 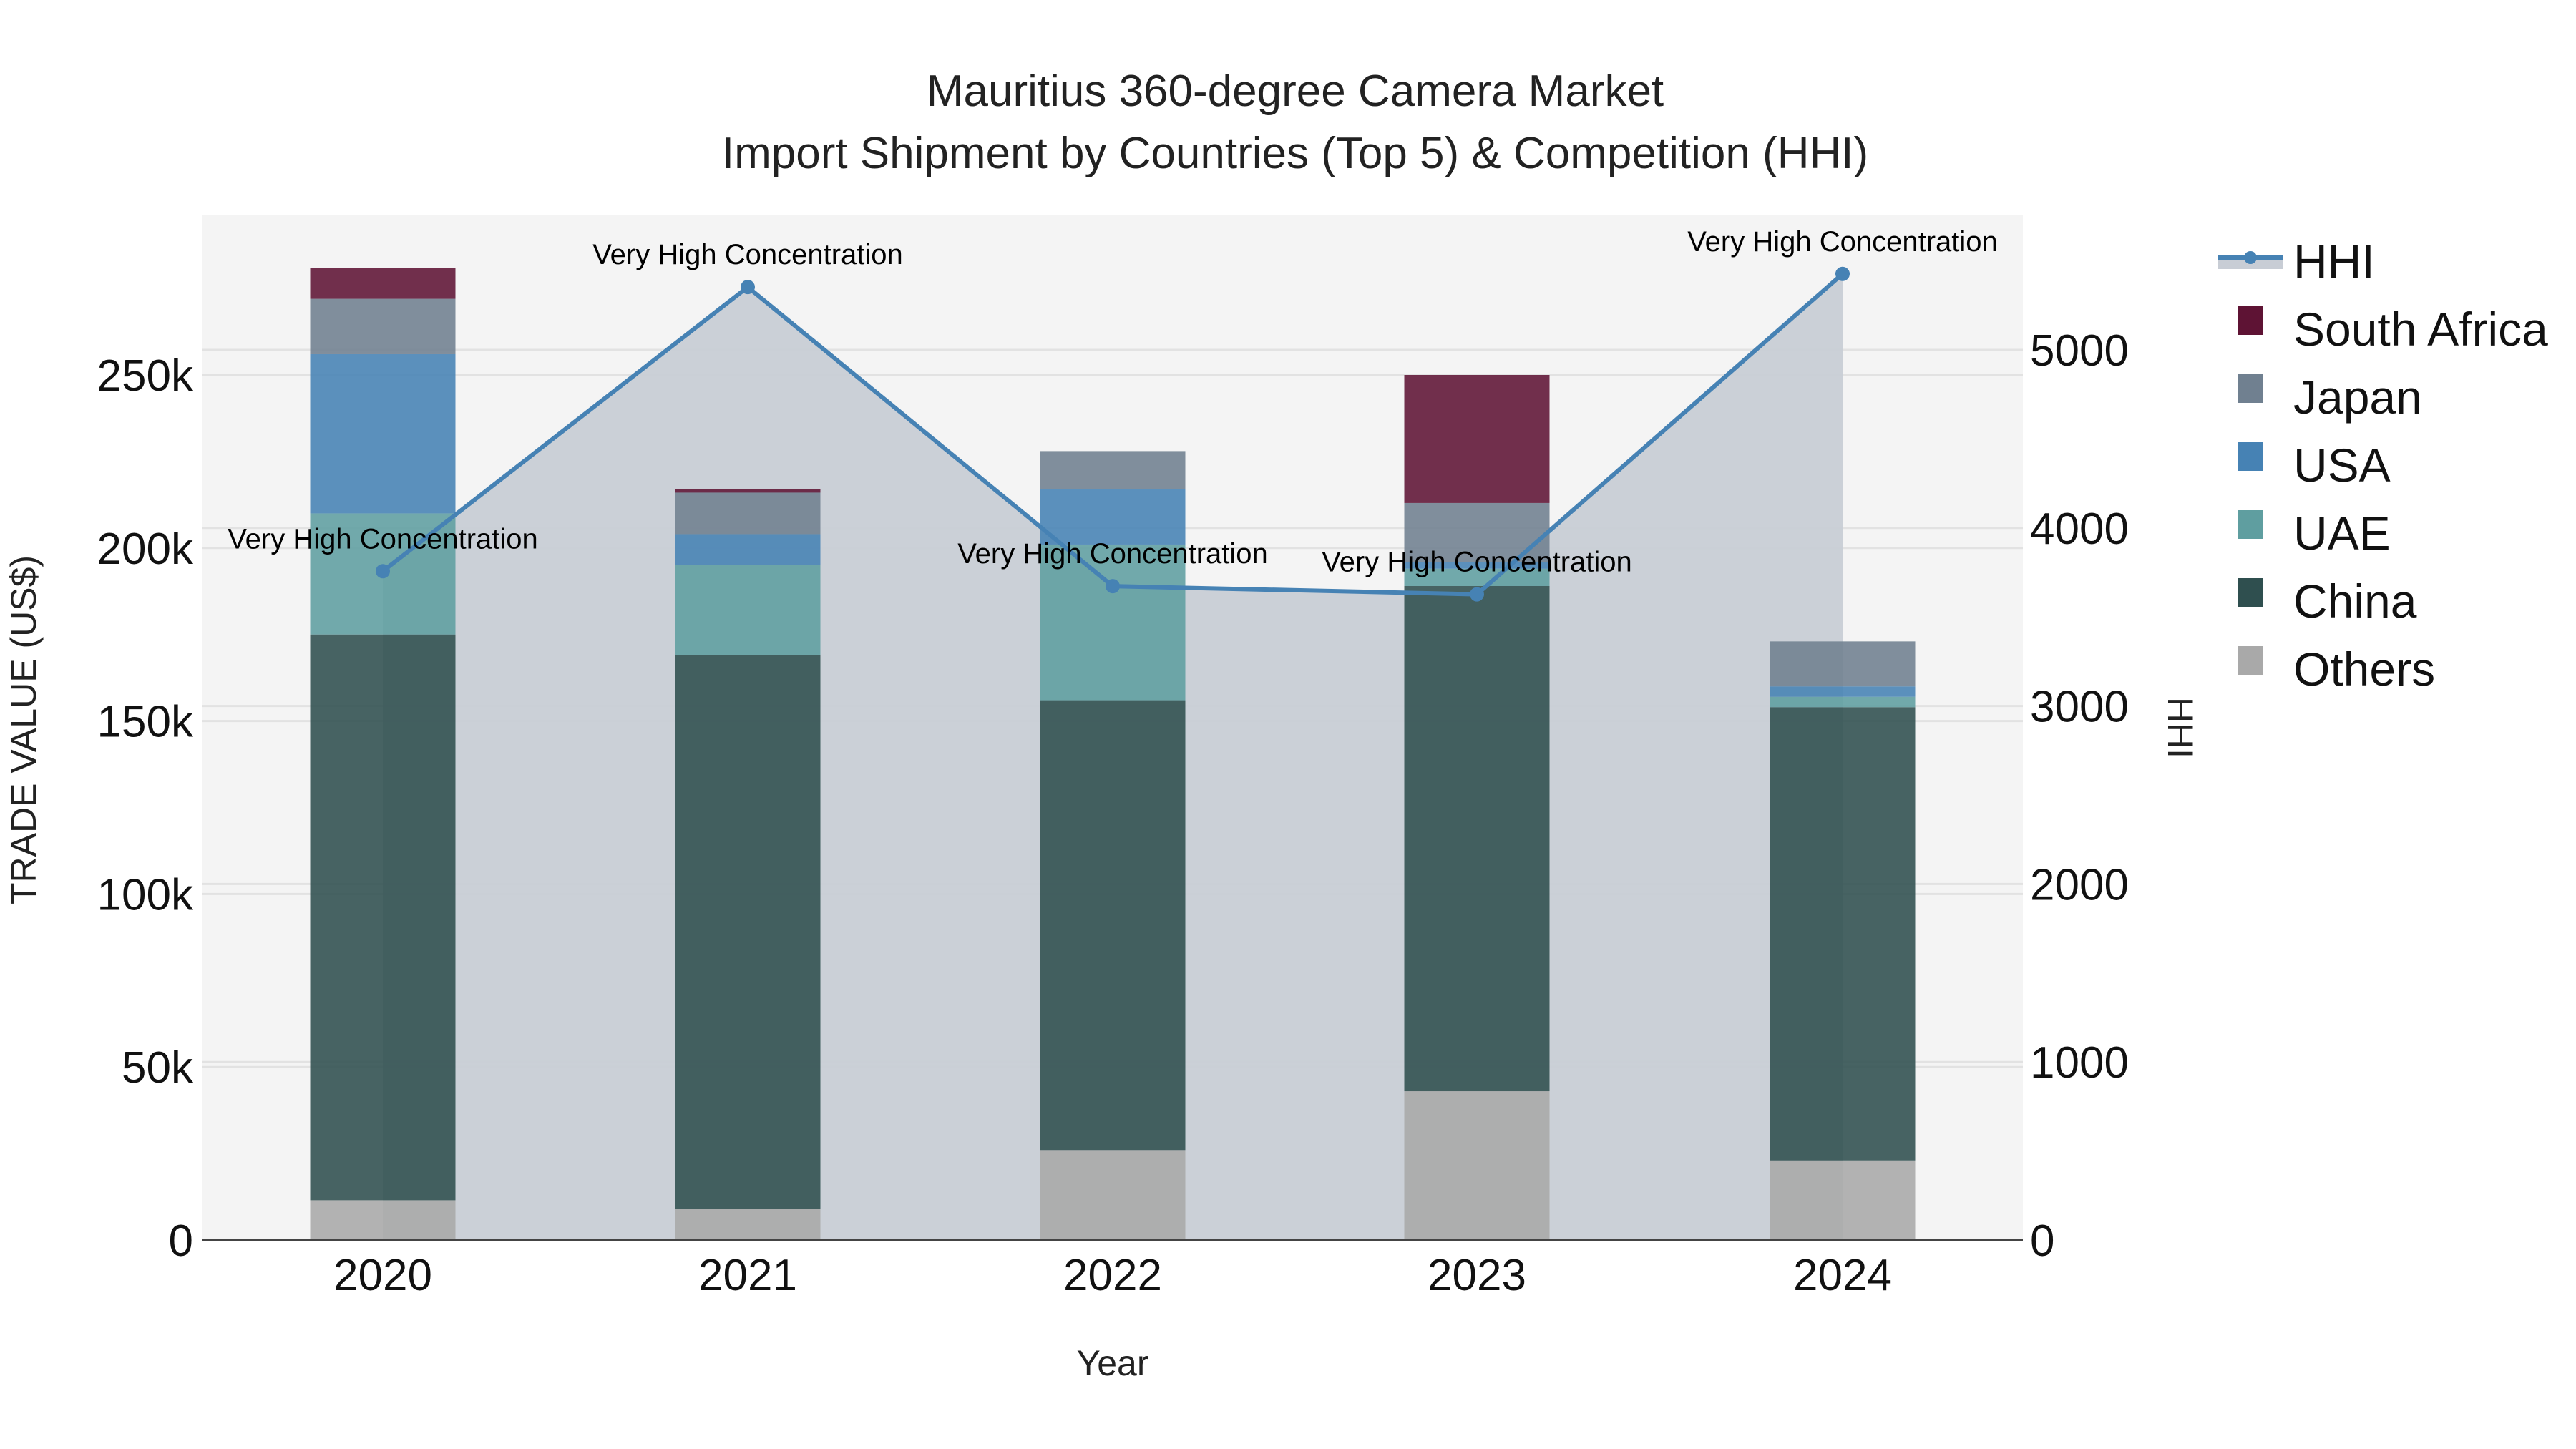 What do you see at coordinates (158, 1068) in the screenshot?
I see `svg-text: 50k` at bounding box center [158, 1068].